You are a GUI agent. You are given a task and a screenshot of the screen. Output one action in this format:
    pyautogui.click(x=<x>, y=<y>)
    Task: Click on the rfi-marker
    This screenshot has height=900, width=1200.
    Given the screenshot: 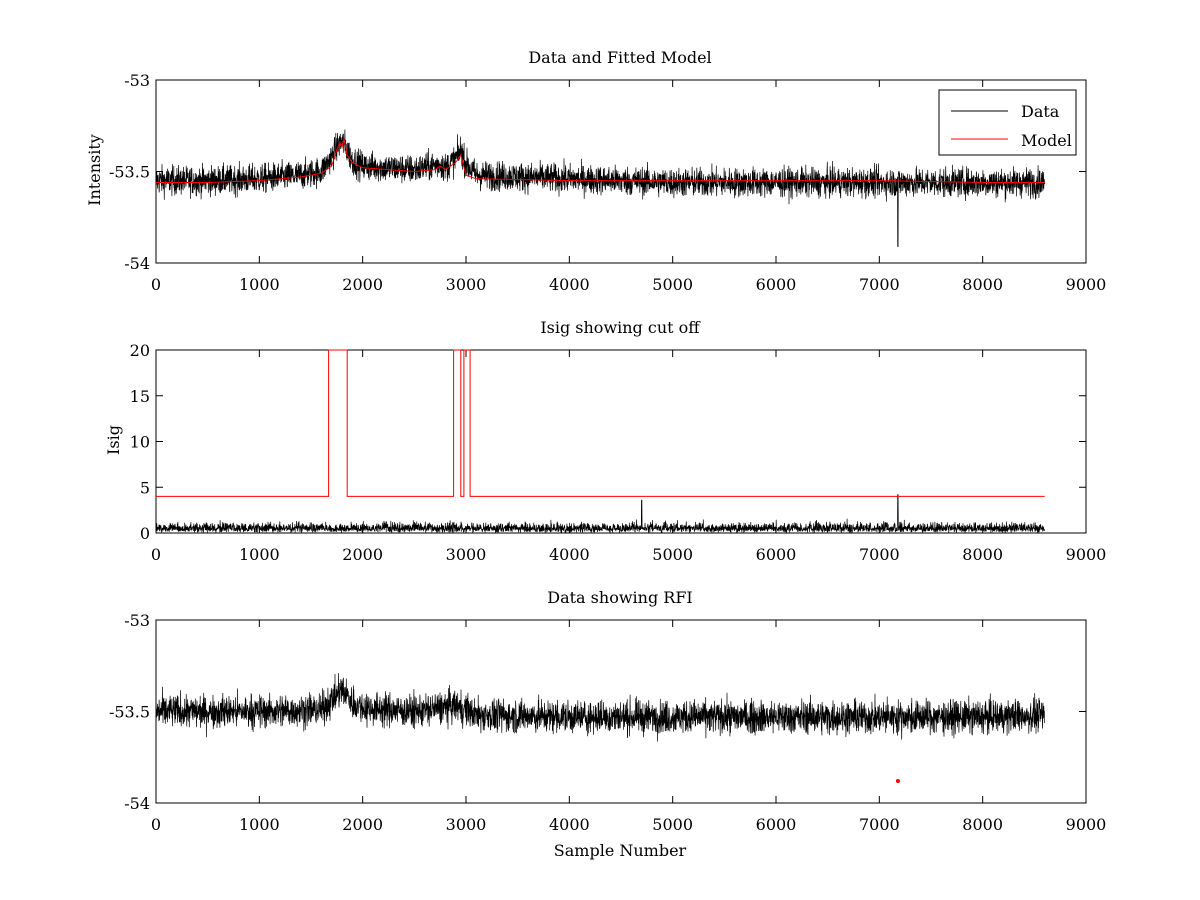 What is the action you would take?
    pyautogui.click(x=897, y=781)
    